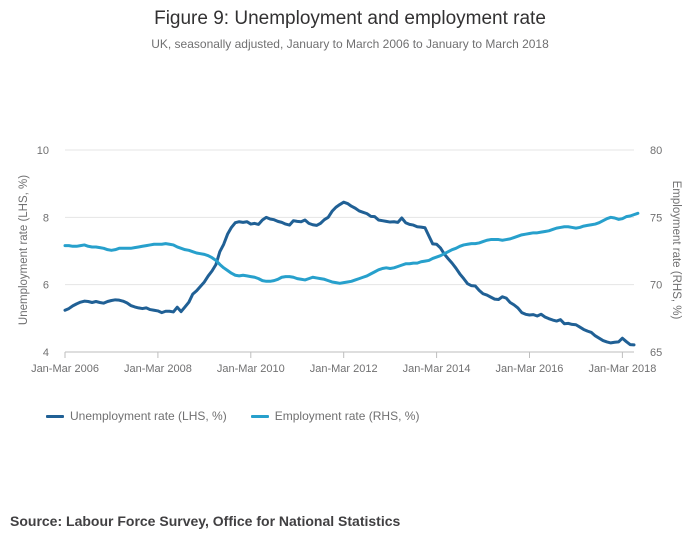 This screenshot has width=700, height=549. I want to click on x-tick-label: Jan-Mar 2014, so click(437, 369).